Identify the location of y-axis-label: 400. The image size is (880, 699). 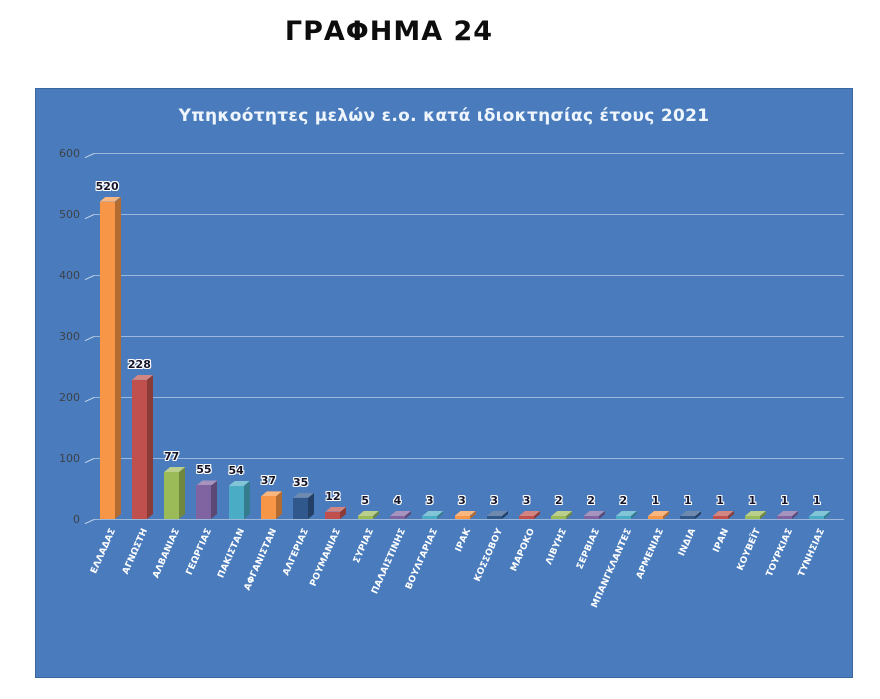
(69, 275).